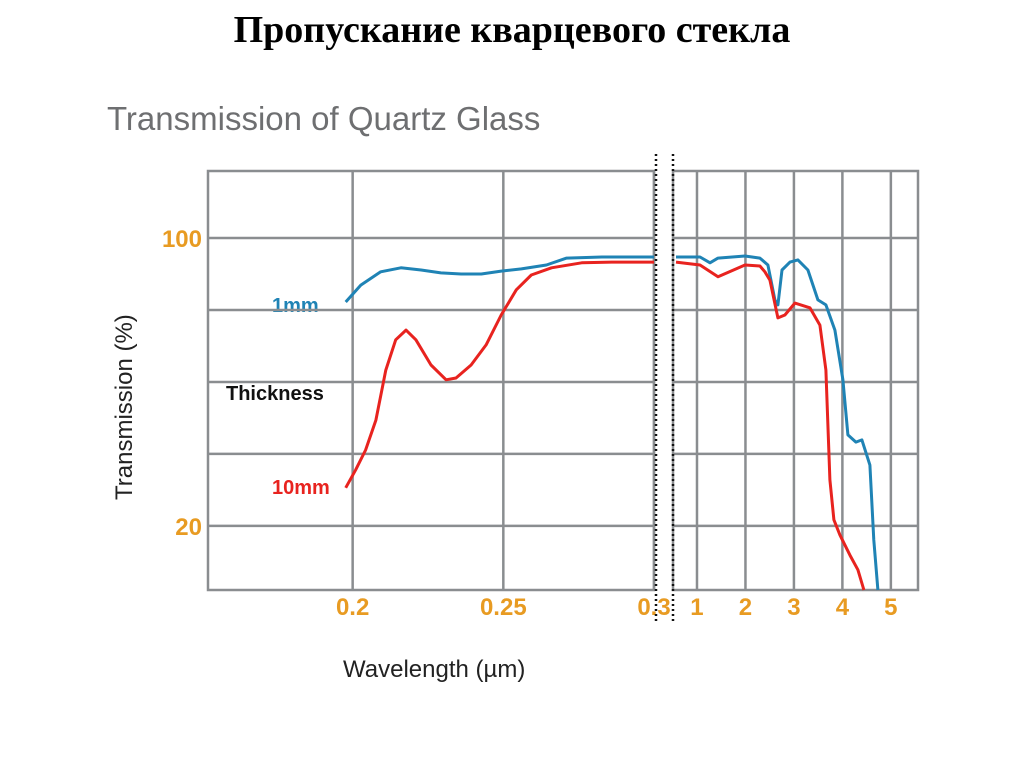 Image resolution: width=1024 pixels, height=767 pixels. What do you see at coordinates (352, 607) in the screenshot?
I see `x-tick-label: 0.2` at bounding box center [352, 607].